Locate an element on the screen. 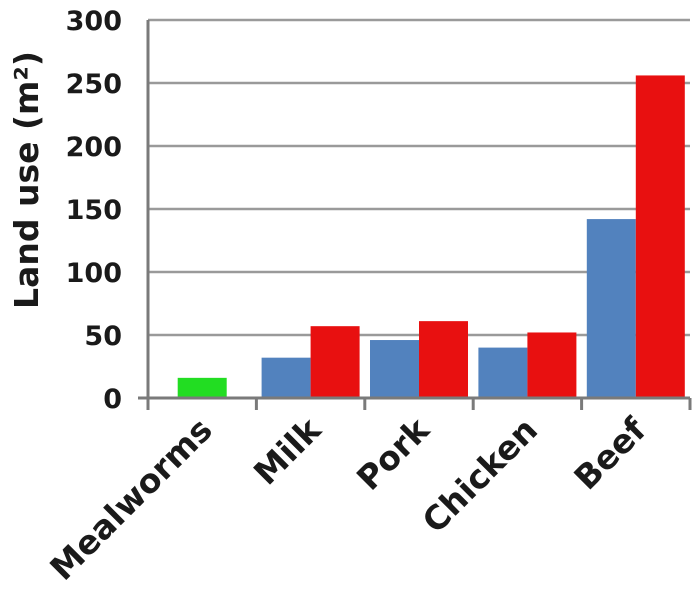  y-tick-label: 250 is located at coordinates (94, 84).